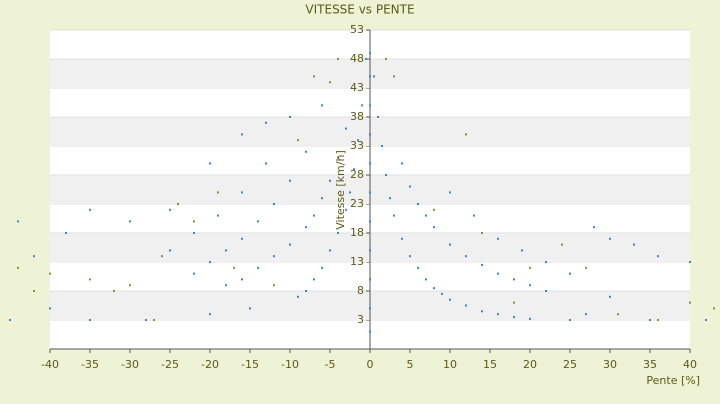  What do you see at coordinates (357, 145) in the screenshot?
I see `y-tick-label: 33` at bounding box center [357, 145].